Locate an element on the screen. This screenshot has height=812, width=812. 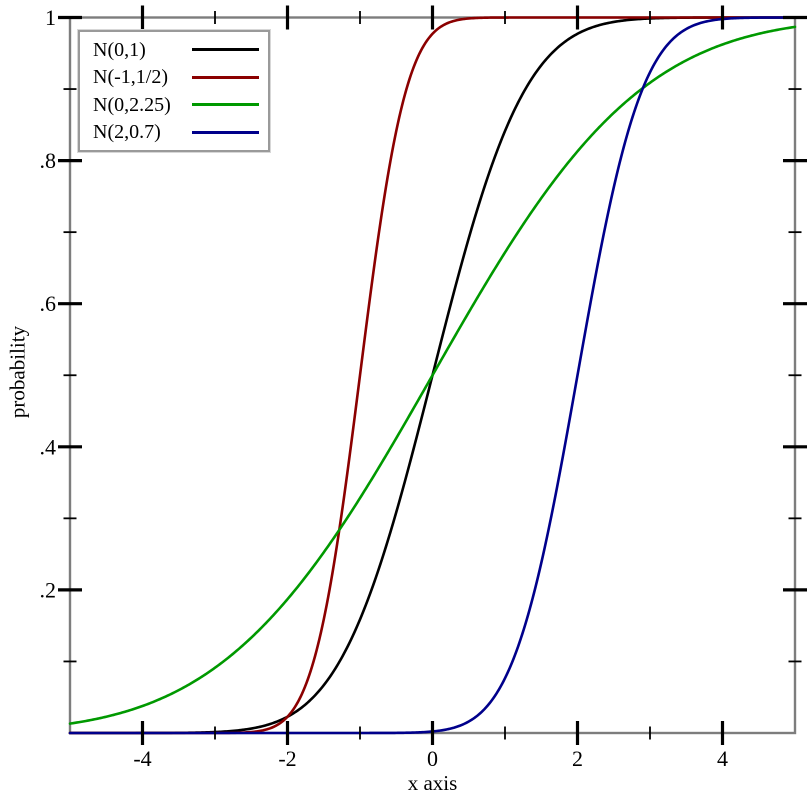
legend-label: N(-1,1/2) is located at coordinates (130, 77).